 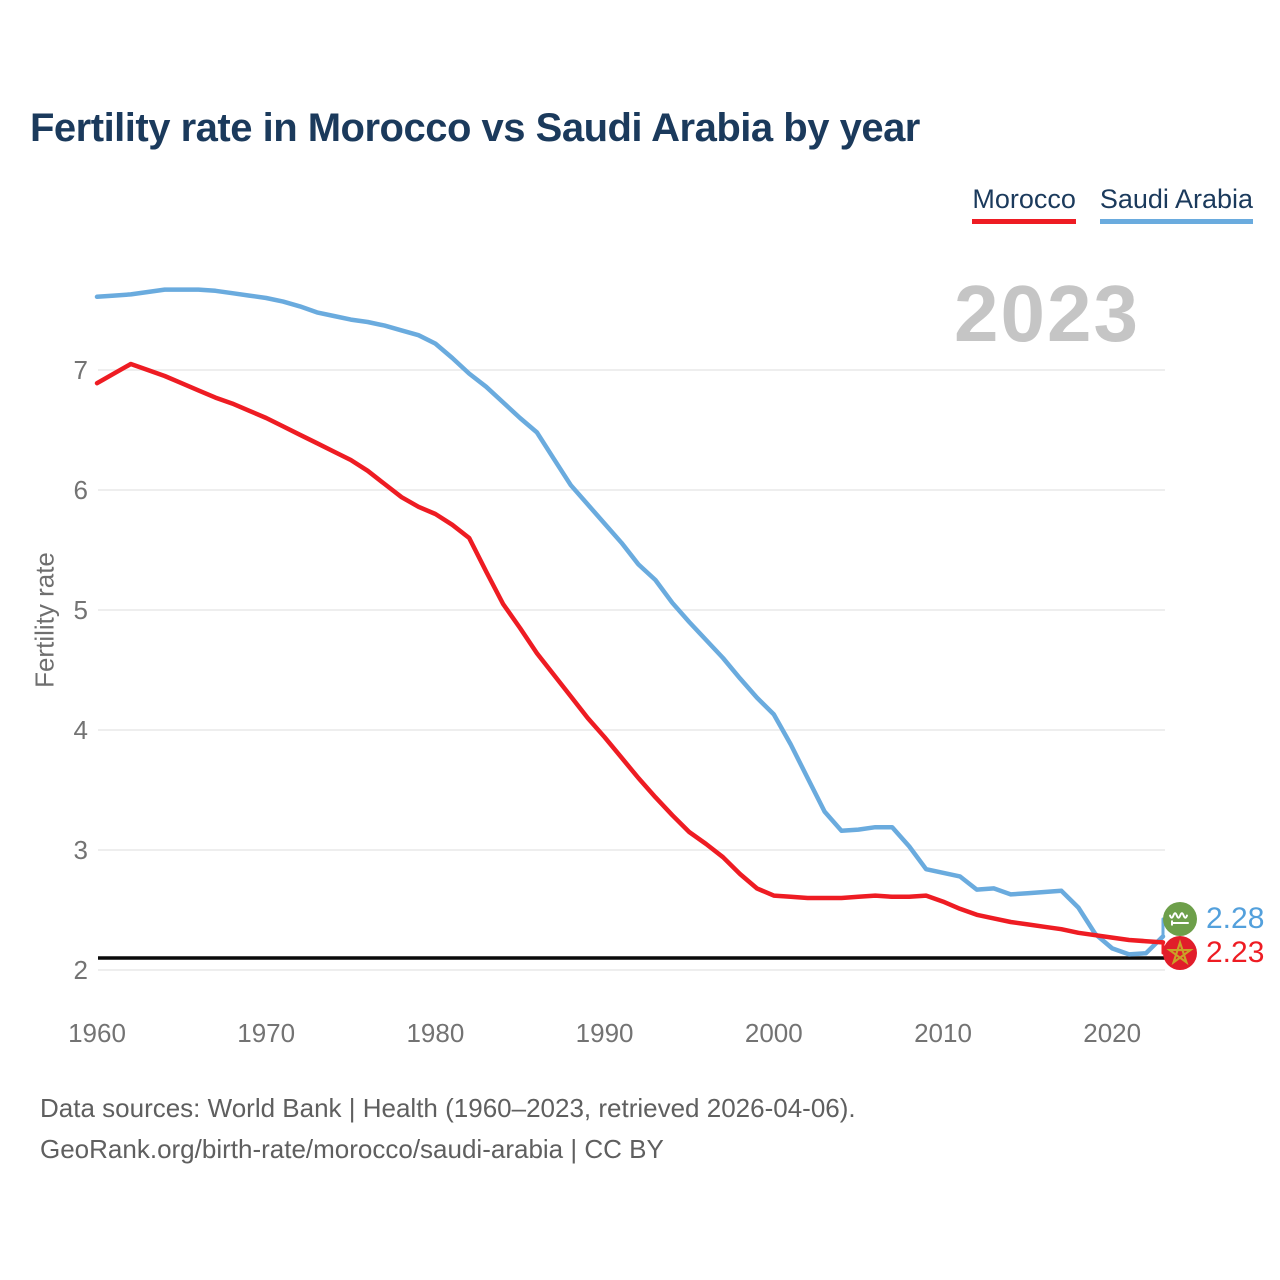 I want to click on legend-item-morocco: Morocco, so click(x=1024, y=204).